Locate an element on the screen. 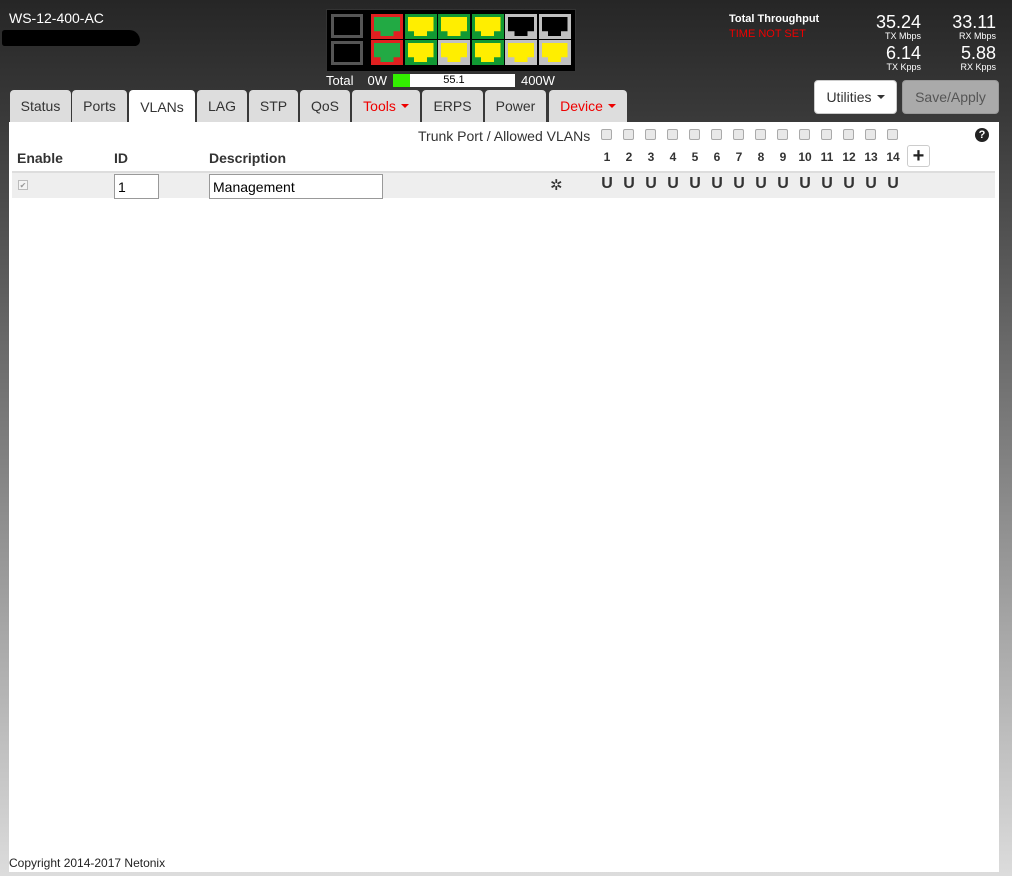  tab-power: Power is located at coordinates (515, 106).